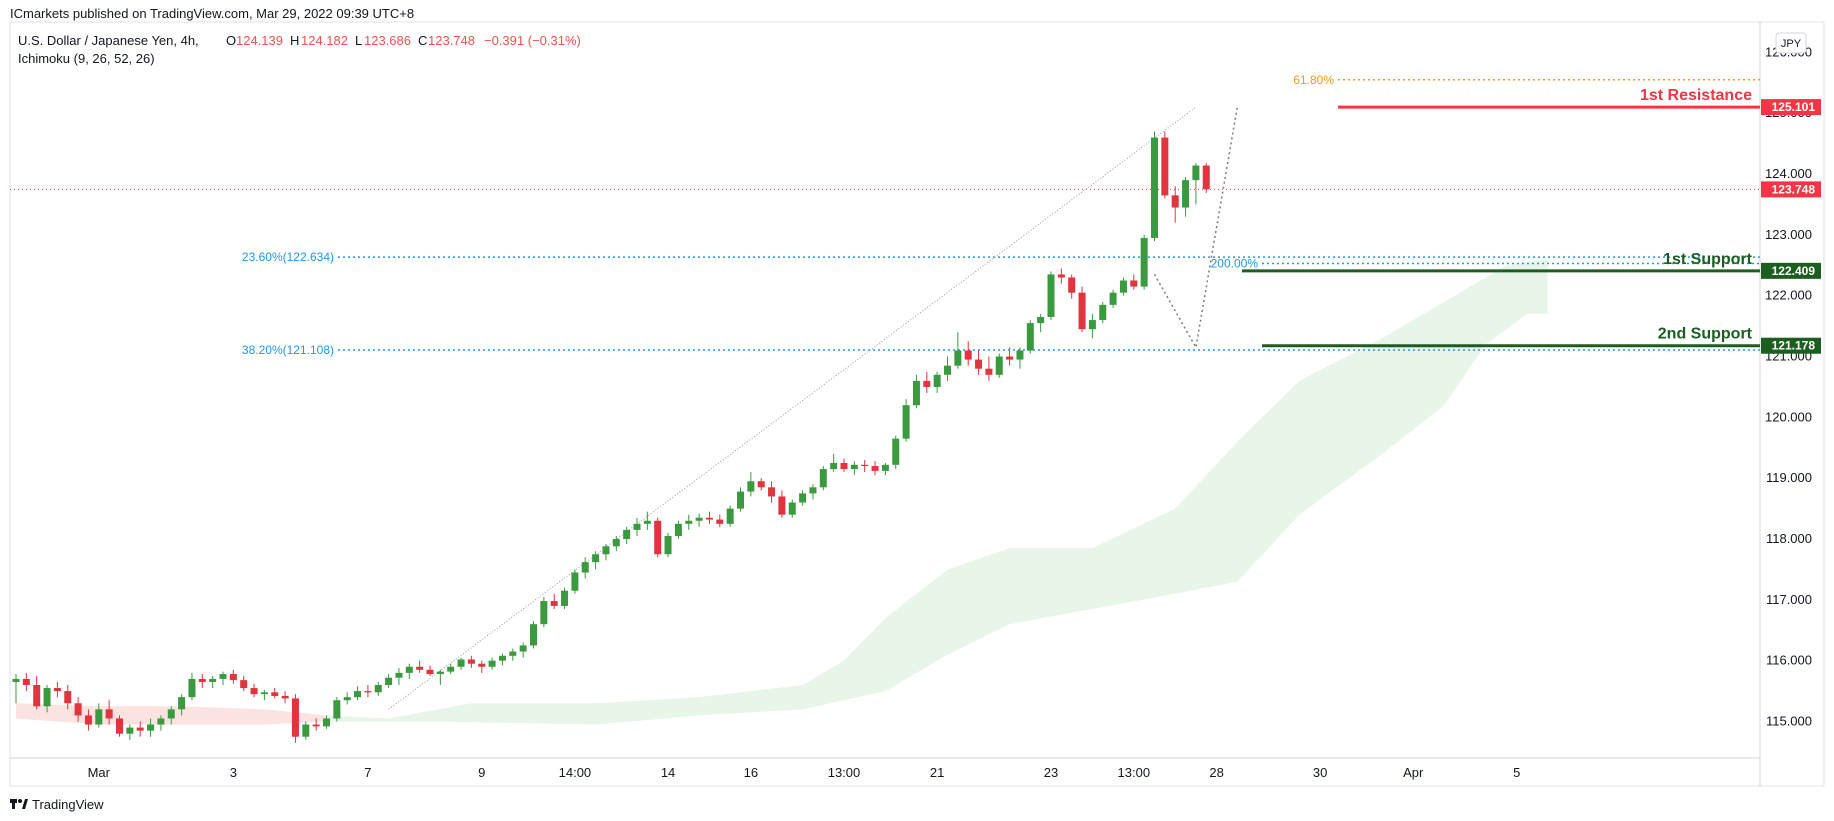 This screenshot has height=821, width=1834. Describe the element at coordinates (1788, 295) in the screenshot. I see `price-tick-label: 122.000` at that location.